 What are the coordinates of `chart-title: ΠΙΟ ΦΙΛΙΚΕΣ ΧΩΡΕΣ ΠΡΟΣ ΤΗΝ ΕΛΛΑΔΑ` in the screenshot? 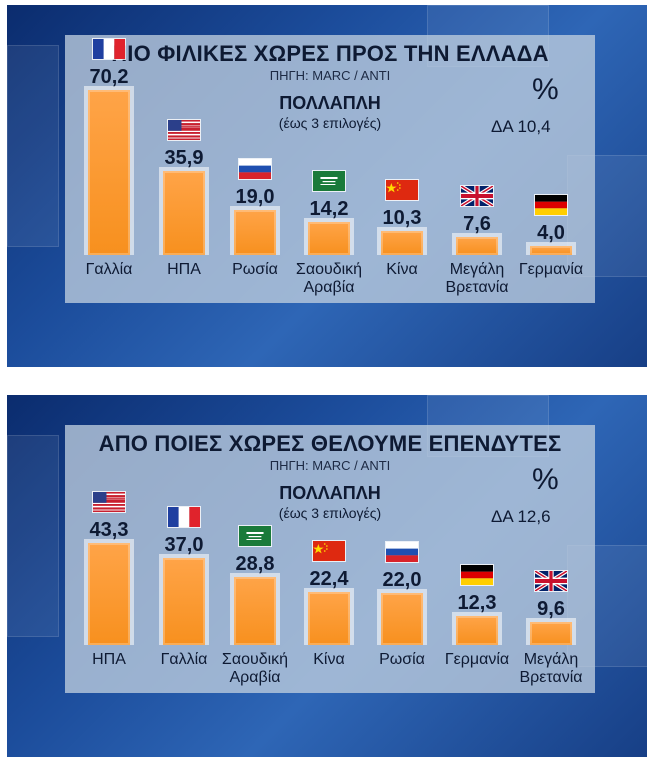 It's located at (330, 53).